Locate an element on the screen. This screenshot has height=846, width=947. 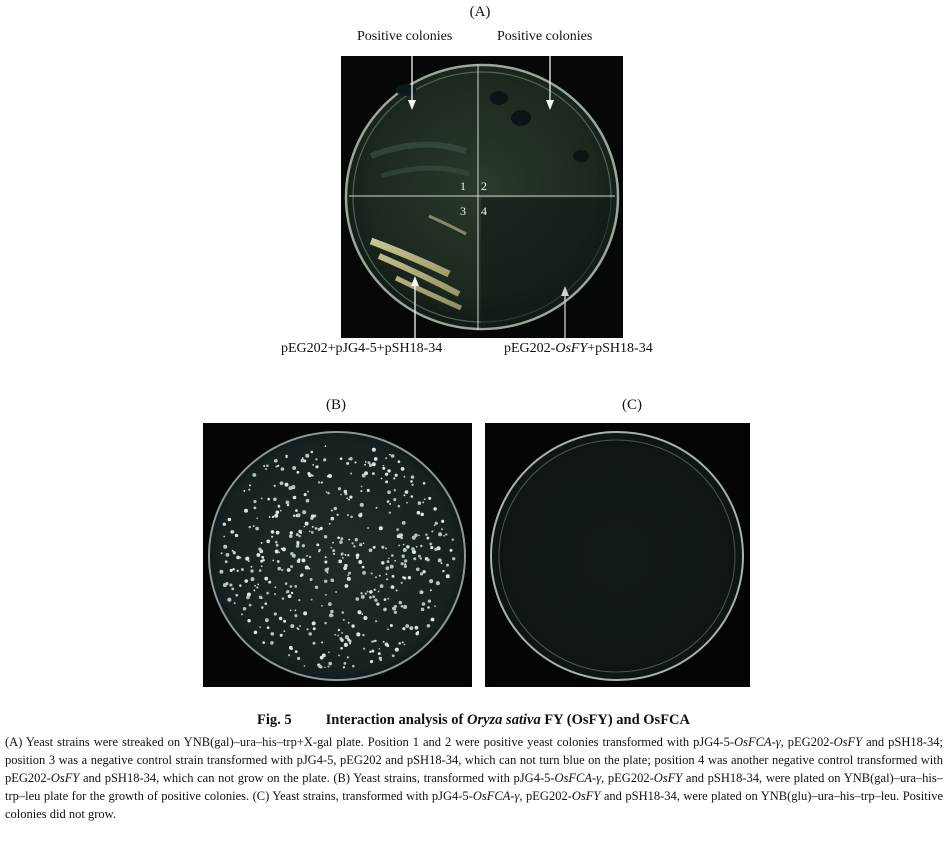
arrow-up-right-icon is located at coordinates (565, 291).